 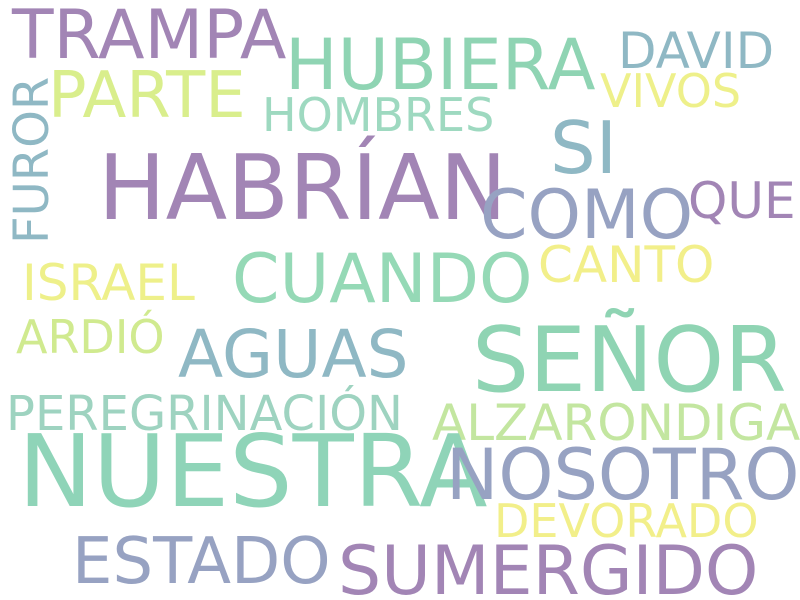 What do you see at coordinates (108, 283) in the screenshot?
I see `word-israel: ISRAEL` at bounding box center [108, 283].